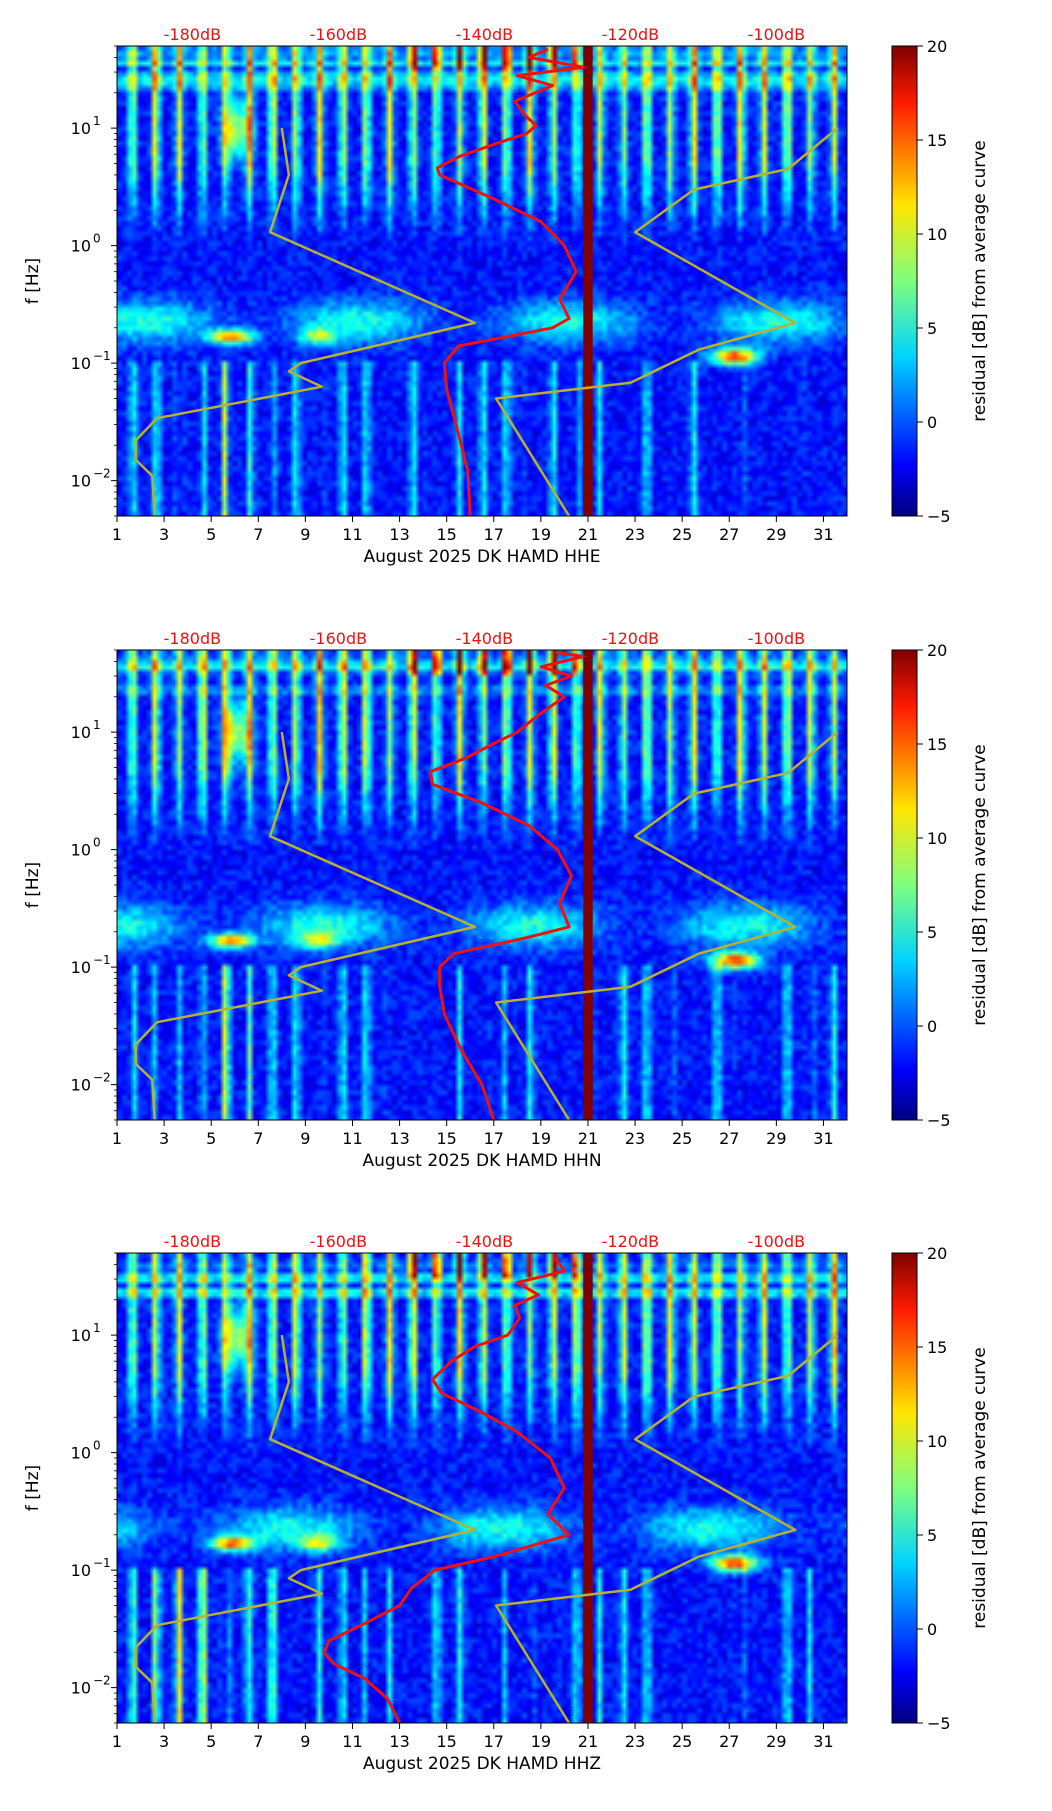 The image size is (1052, 1811). I want to click on x-tick-label: 15, so click(446, 1138).